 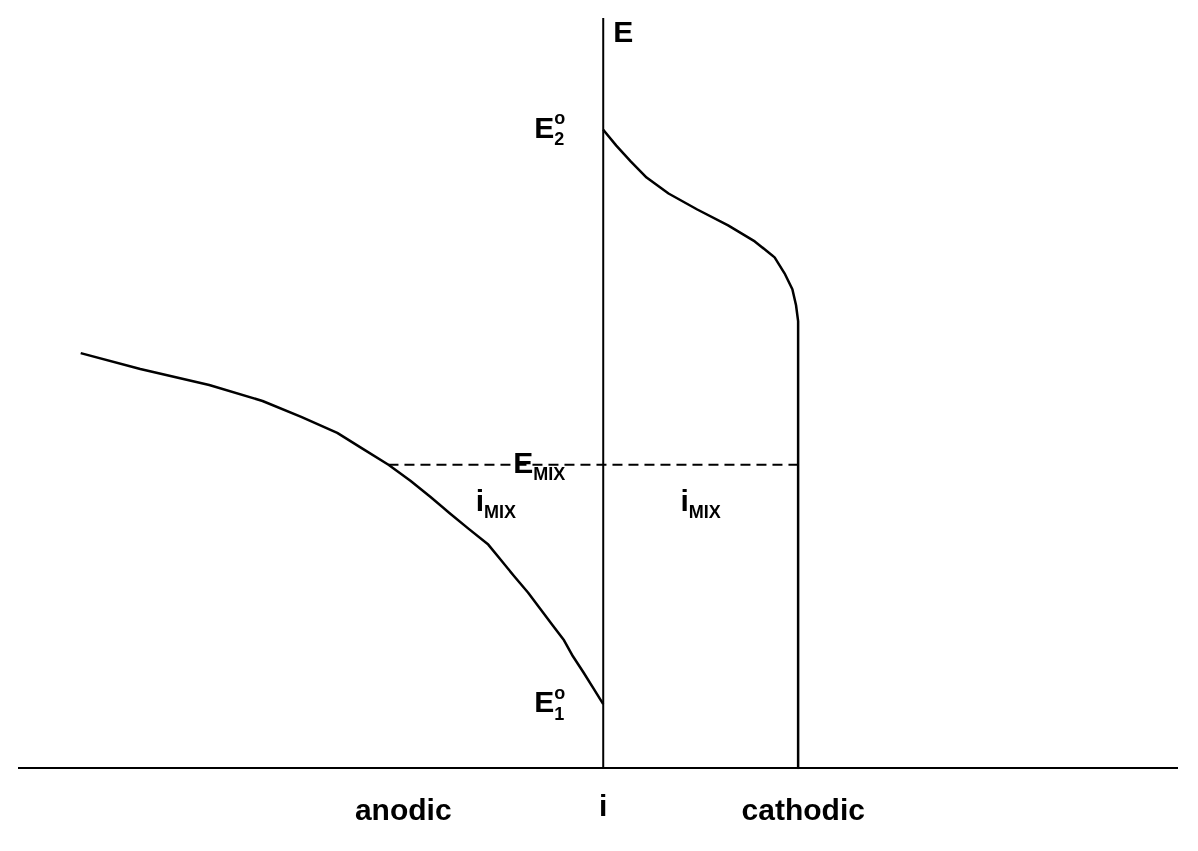 What do you see at coordinates (403, 809) in the screenshot?
I see `text: anodic` at bounding box center [403, 809].